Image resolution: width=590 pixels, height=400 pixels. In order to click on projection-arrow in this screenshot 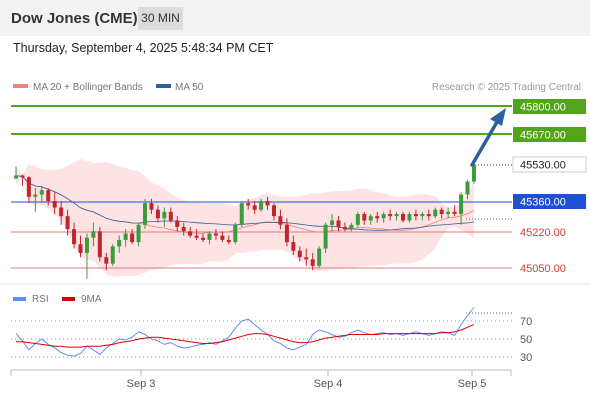, I will do `click(484, 143)`.